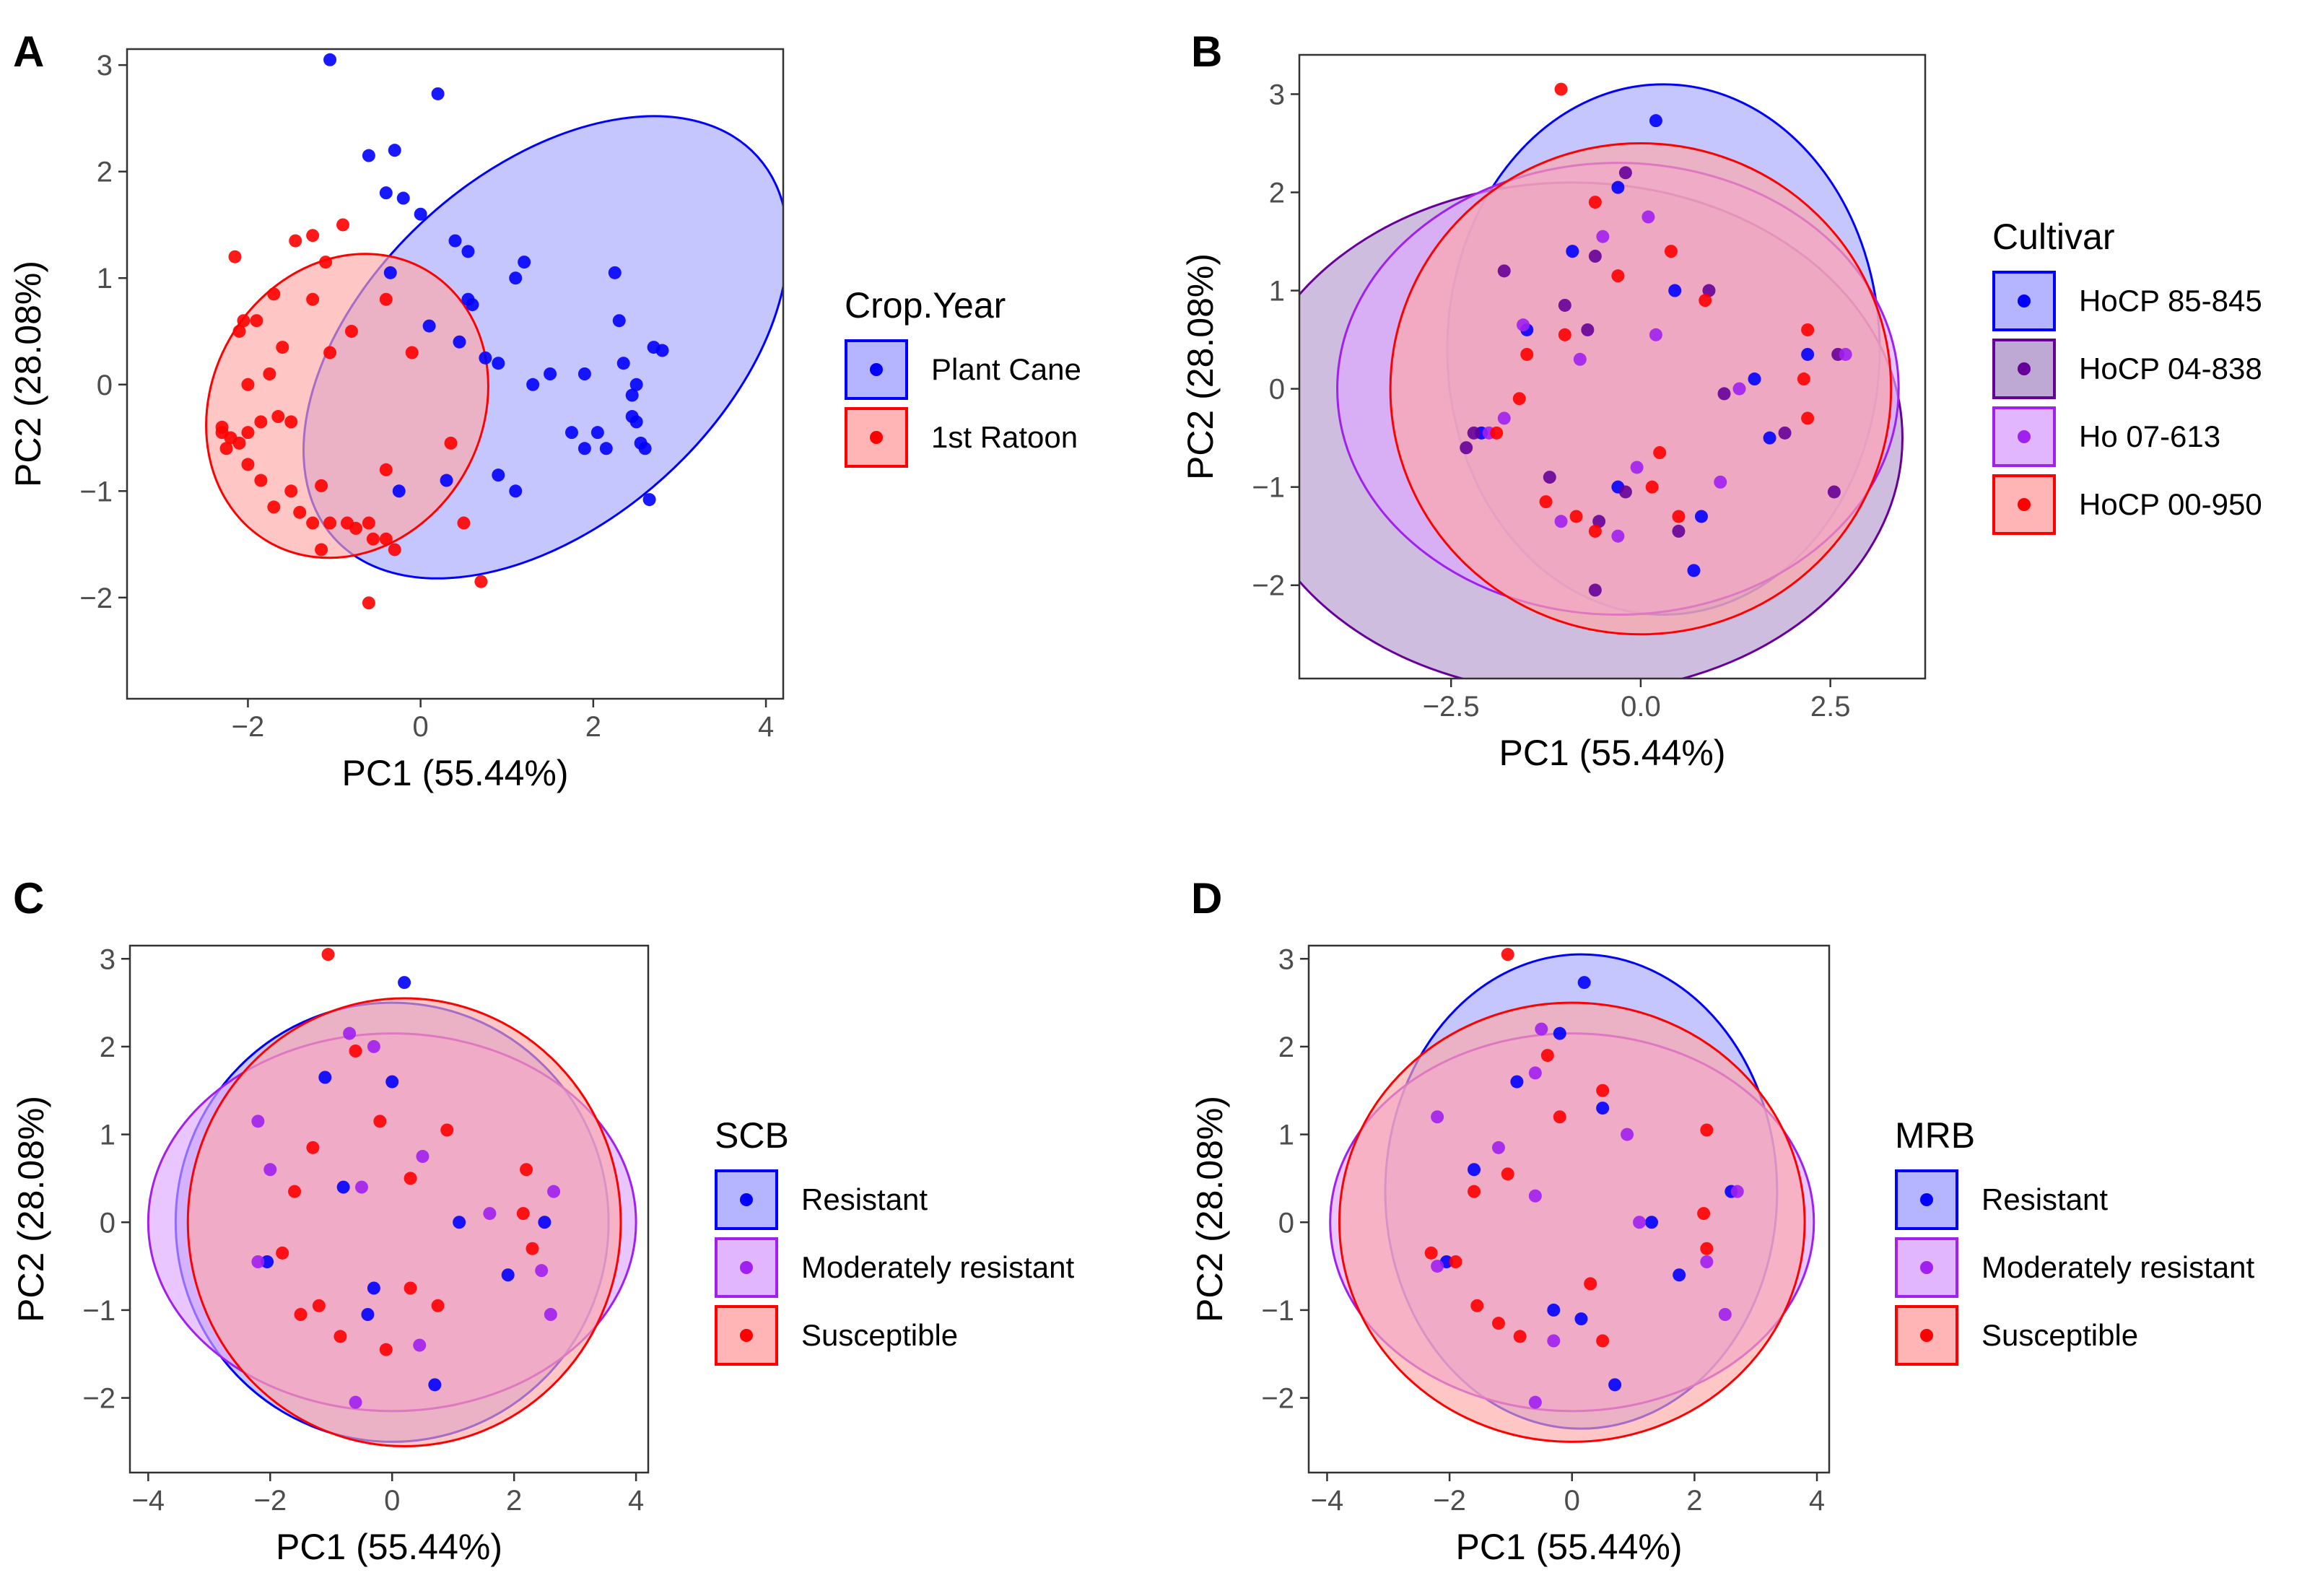 The width and height of the screenshot is (2302, 1596). I want to click on legend-item: Moderately resistant, so click(2074, 1268).